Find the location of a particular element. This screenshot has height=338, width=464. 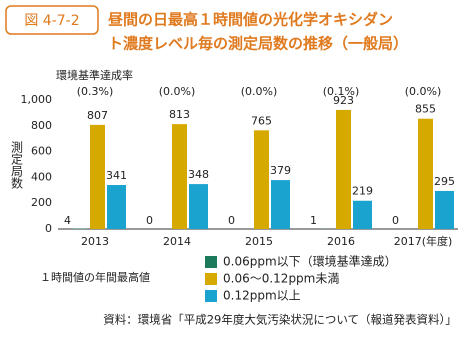

source: 資料：環境省「平成29年度大気汚染状況について（報道発表資料）」 is located at coordinates (280, 320).